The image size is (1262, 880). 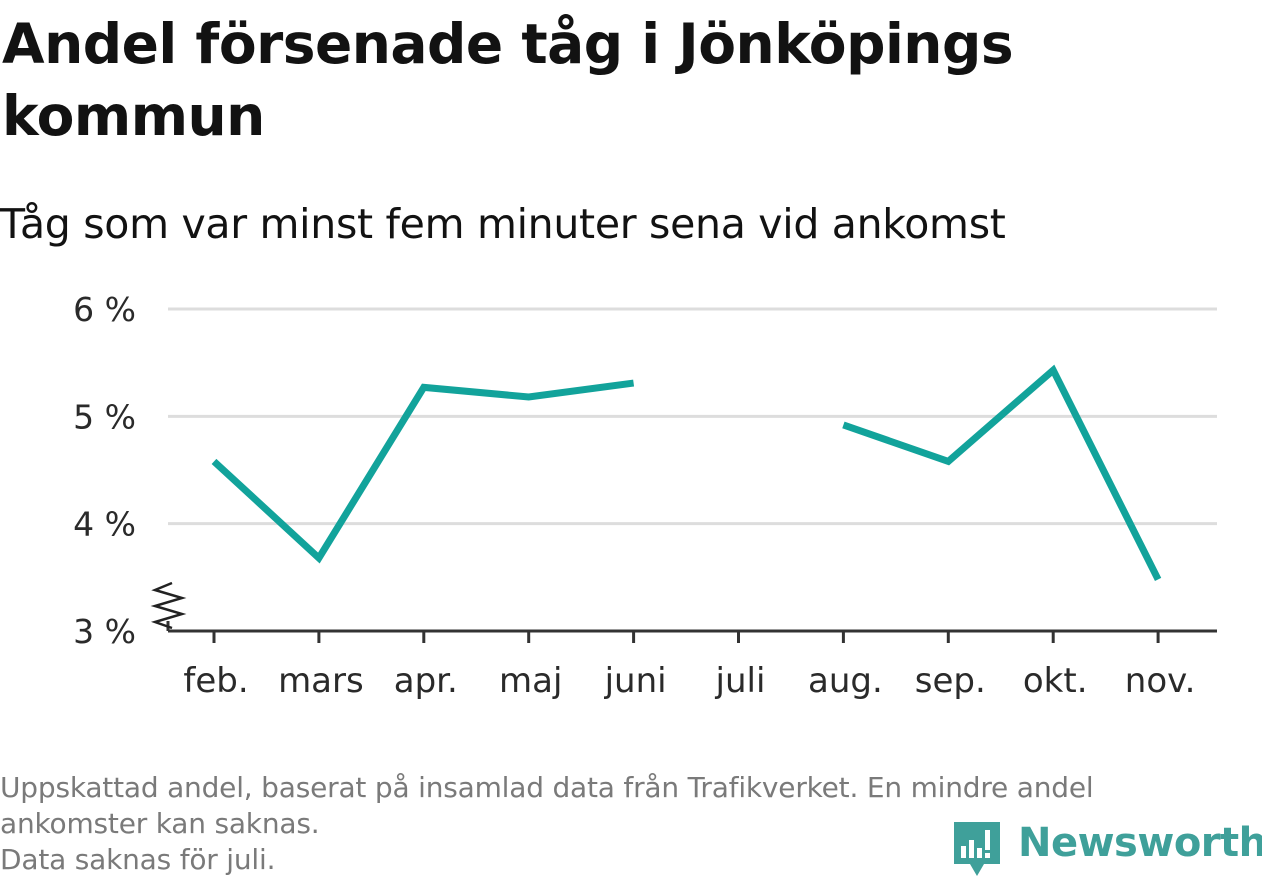 What do you see at coordinates (426, 681) in the screenshot?
I see `x-tick-label: apr.` at bounding box center [426, 681].